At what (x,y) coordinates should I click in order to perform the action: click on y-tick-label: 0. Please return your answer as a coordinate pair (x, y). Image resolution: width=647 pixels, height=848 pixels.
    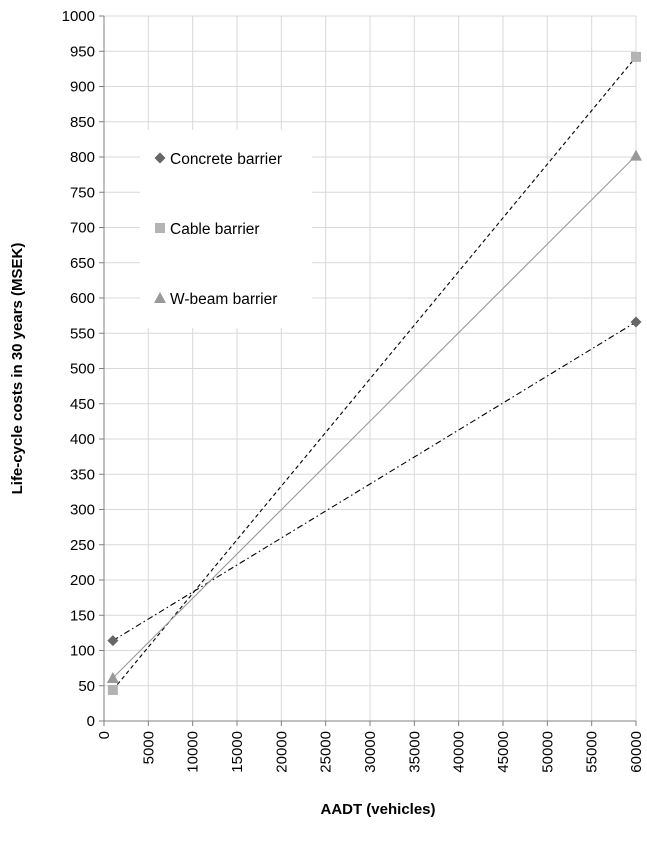
    Looking at the image, I should click on (91, 721).